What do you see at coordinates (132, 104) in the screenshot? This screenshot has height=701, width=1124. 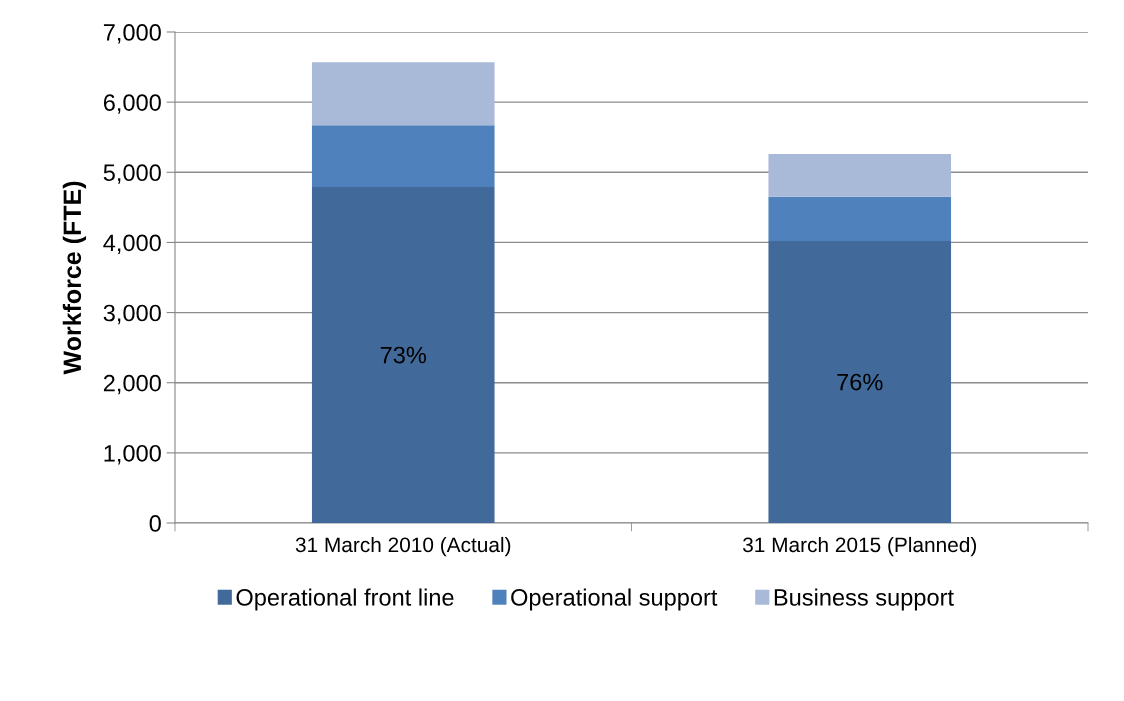 I see `y-tick-label: 6,000` at bounding box center [132, 104].